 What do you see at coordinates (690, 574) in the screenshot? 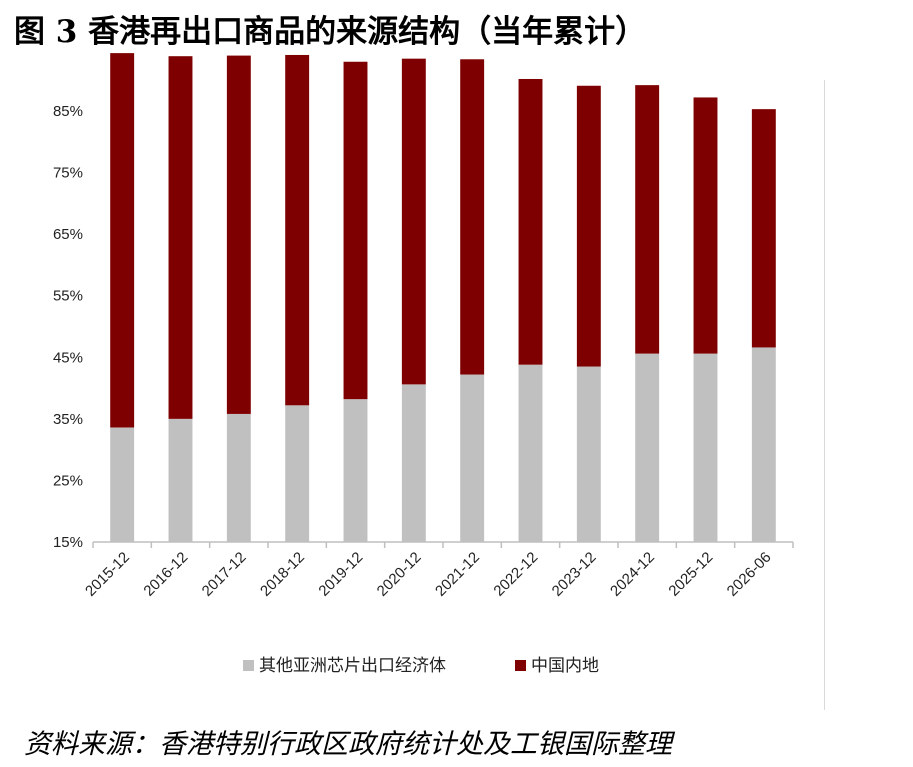
I see `x-tick-label: 2025-12` at bounding box center [690, 574].